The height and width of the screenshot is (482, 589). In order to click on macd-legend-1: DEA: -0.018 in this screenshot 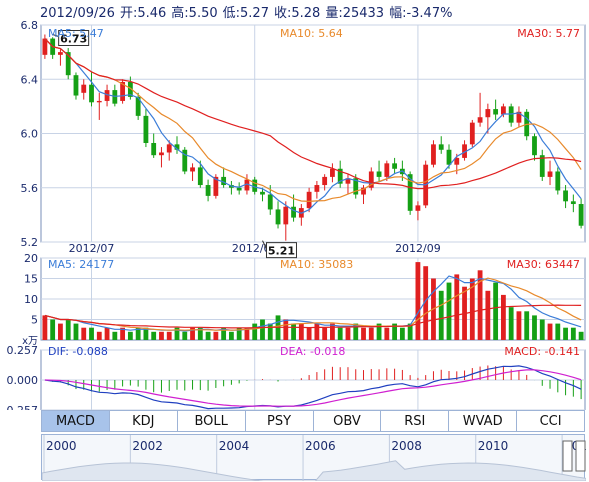, I will do `click(312, 351)`.